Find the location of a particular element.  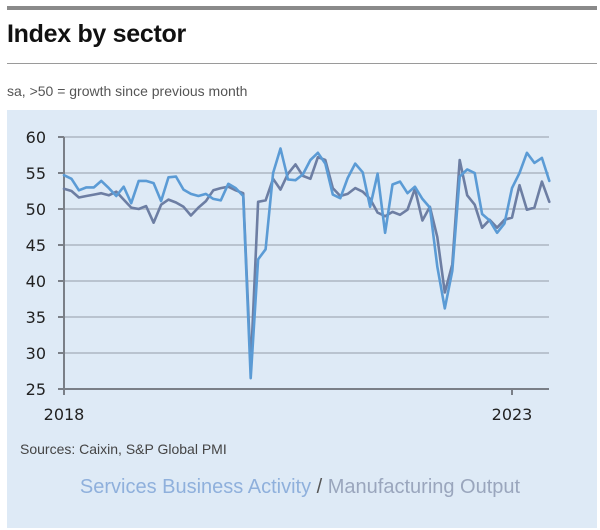

chart-subtitle: sa, >50 = growth since previous month is located at coordinates (127, 91).